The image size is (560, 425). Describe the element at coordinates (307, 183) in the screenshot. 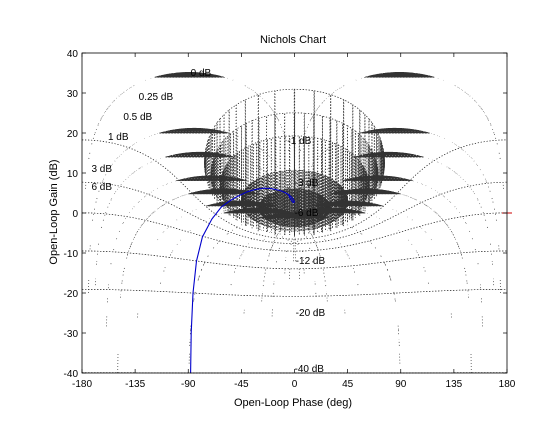

I see `grid-label: -3 dB` at that location.